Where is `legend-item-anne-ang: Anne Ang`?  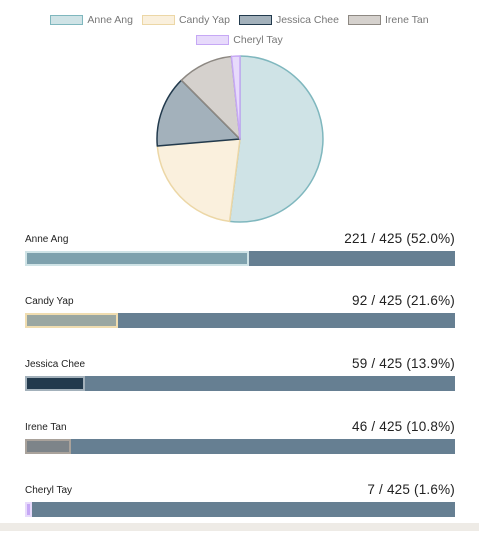
legend-item-anne-ang: Anne Ang is located at coordinates (91, 20).